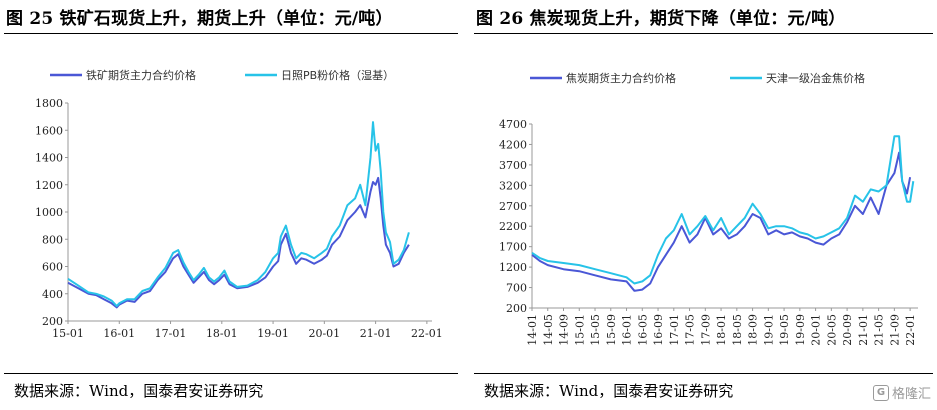  I want to click on y-tick-label: 3200, so click(513, 185).